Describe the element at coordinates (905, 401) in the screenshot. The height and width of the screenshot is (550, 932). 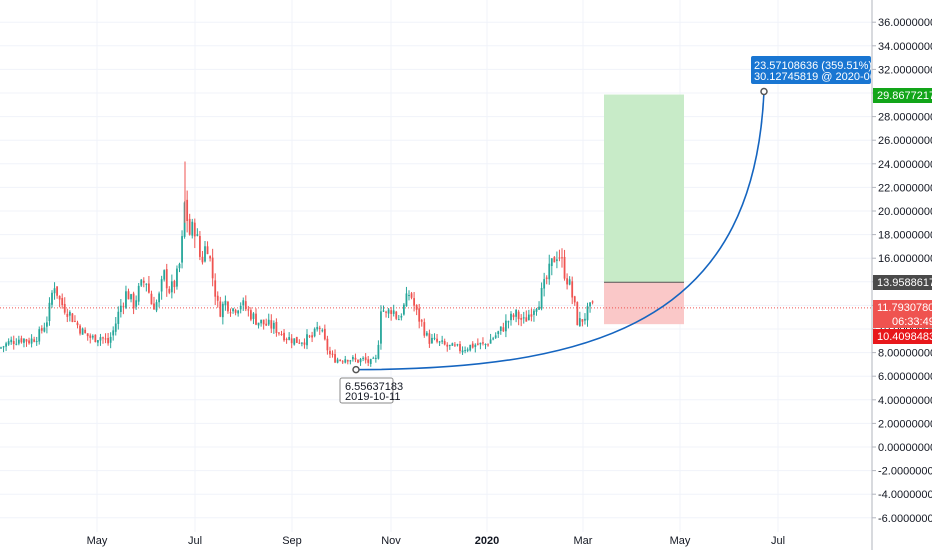
I see `ytick-label: 4.00000000` at that location.